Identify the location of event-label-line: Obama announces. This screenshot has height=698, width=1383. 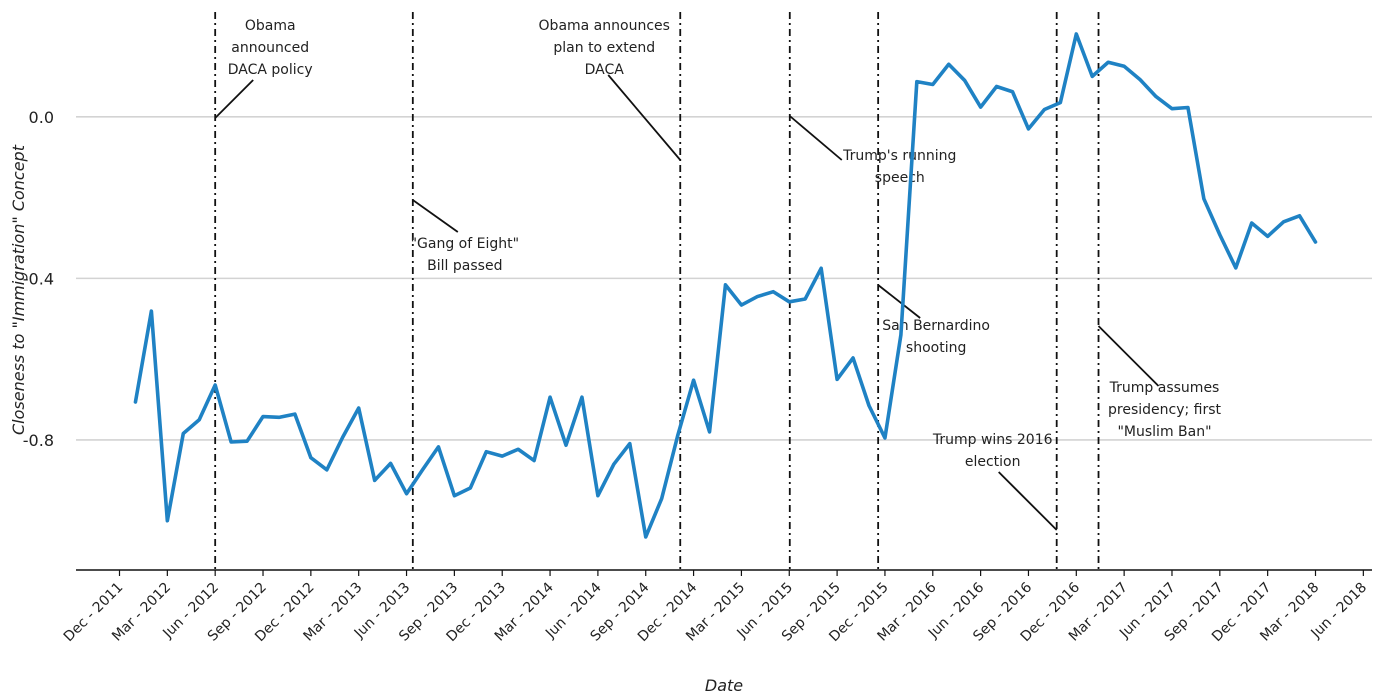
(604, 26).